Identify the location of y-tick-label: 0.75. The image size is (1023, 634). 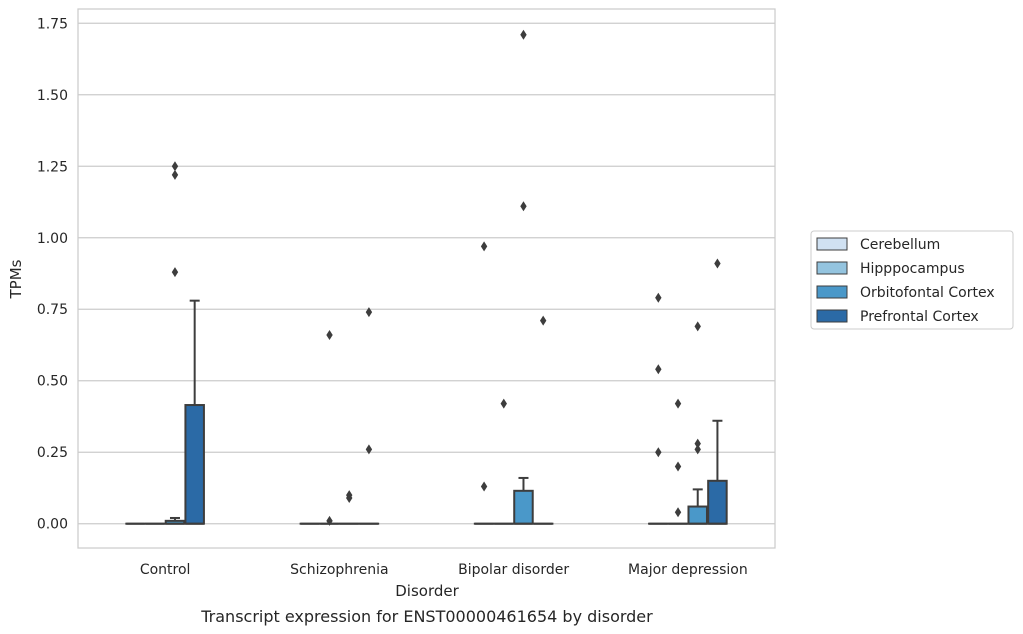
(52, 310).